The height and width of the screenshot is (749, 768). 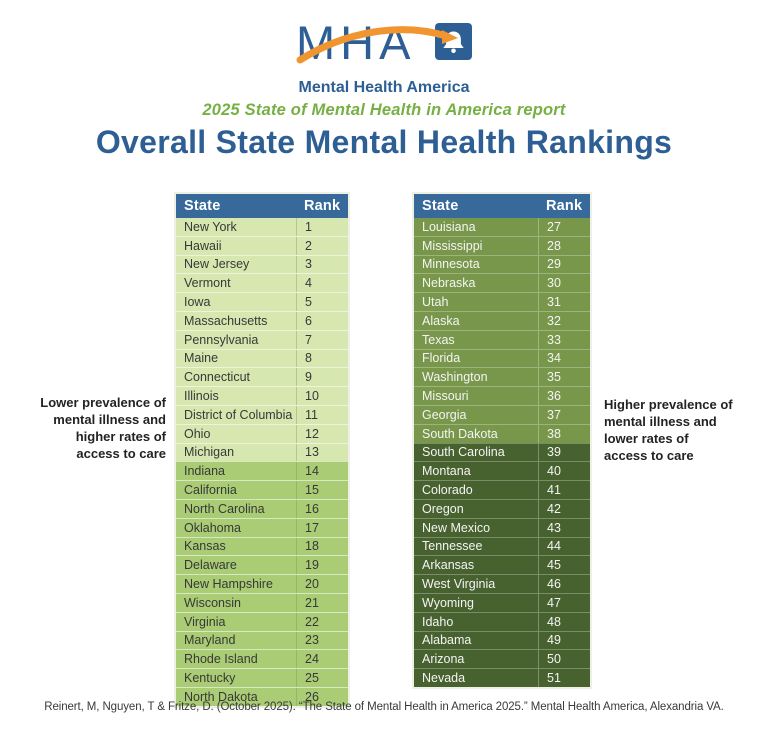 I want to click on rank-cell: 22, so click(x=322, y=621).